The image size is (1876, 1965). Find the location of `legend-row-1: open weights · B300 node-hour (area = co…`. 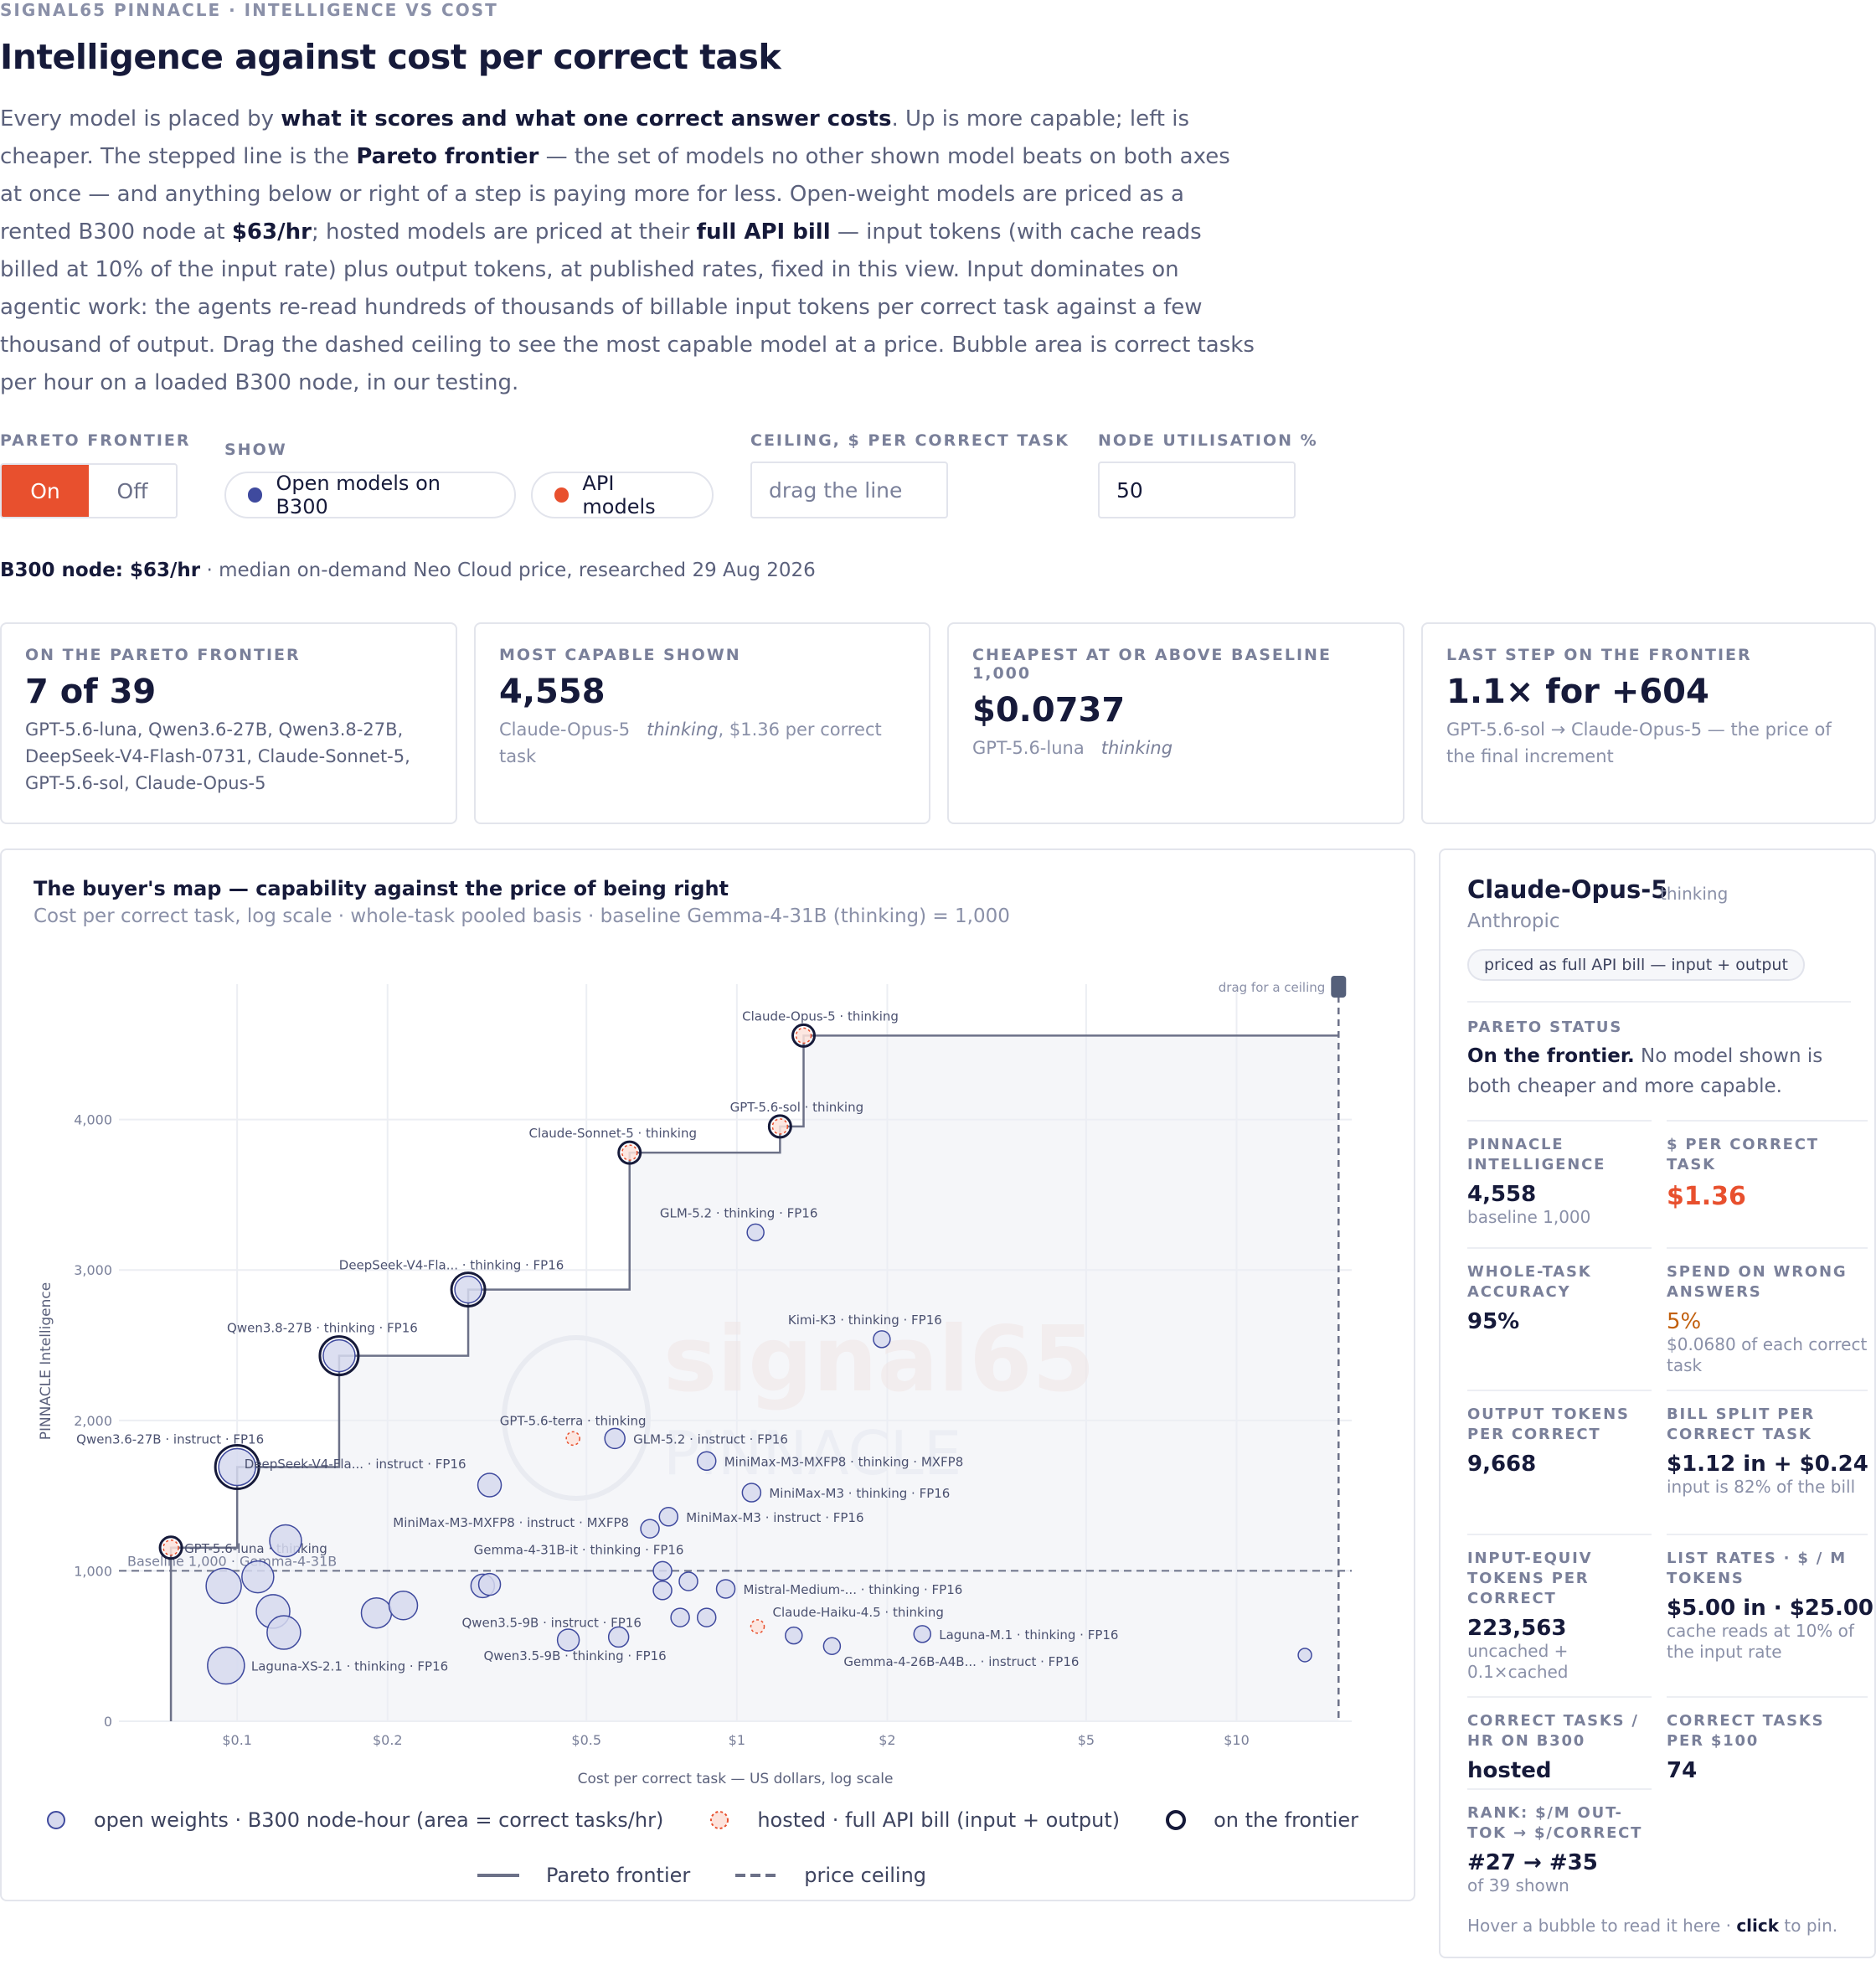

legend-row-1: open weights · B300 node-hour (area = co… is located at coordinates (709, 1820).